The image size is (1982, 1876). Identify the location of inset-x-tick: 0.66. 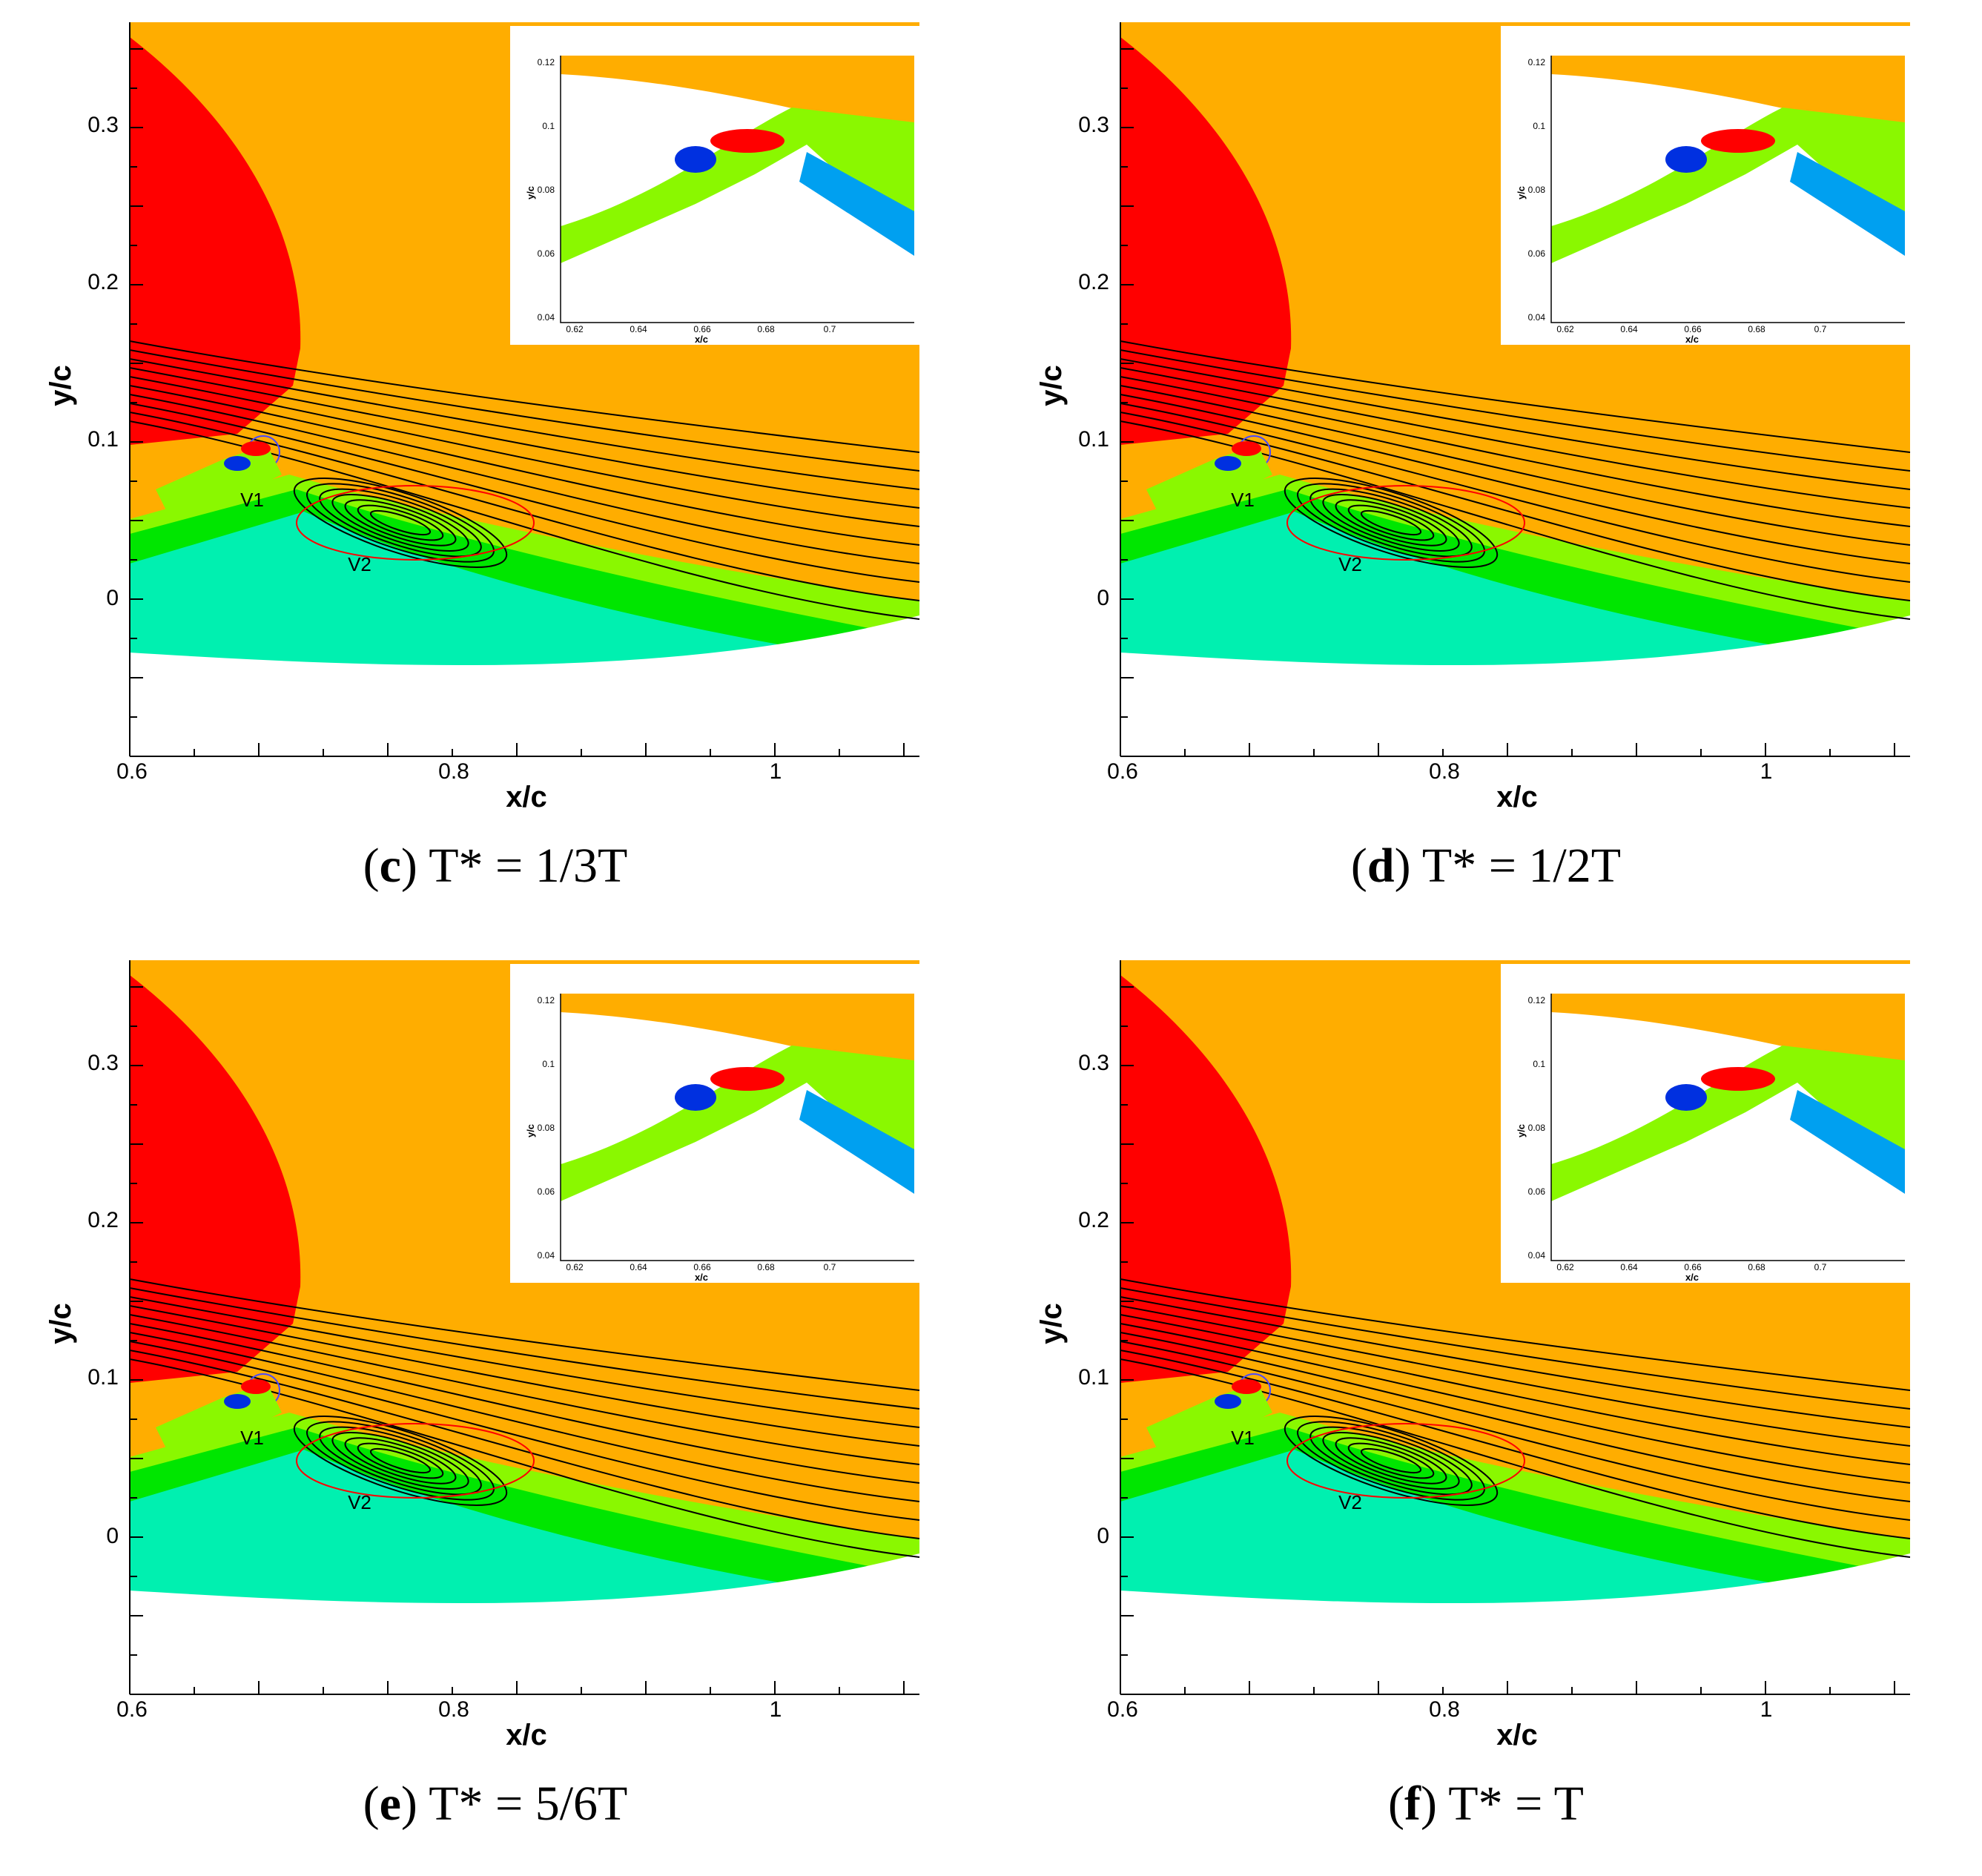
(1693, 329).